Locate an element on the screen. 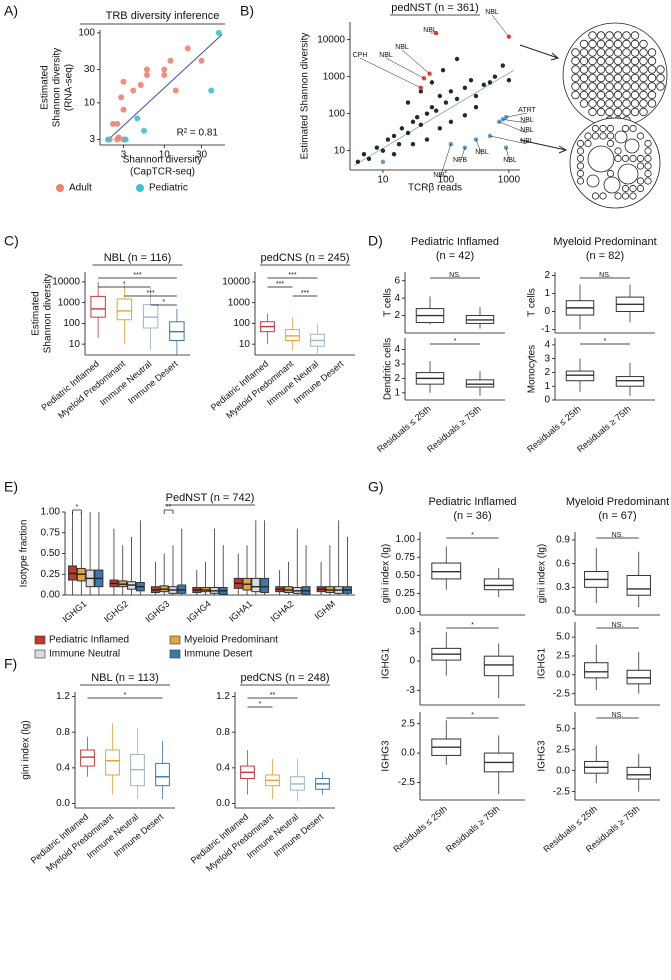  y-tick-label: 5.0 is located at coordinates (563, 637).